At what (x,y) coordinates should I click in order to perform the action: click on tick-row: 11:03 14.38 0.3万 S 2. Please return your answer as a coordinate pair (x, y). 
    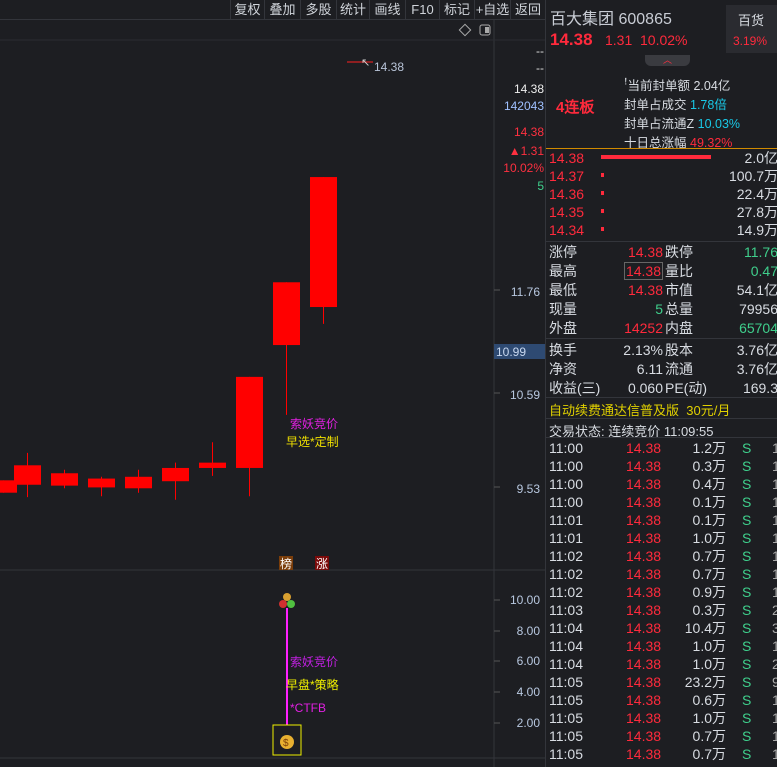
    Looking at the image, I should click on (661, 610).